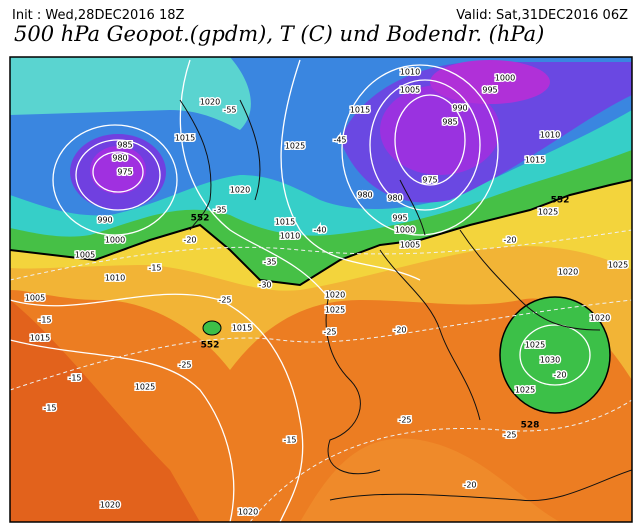 The image size is (640, 526). What do you see at coordinates (98, 15) in the screenshot?
I see `init-time: Init : Wed,28DEC2016 18Z` at bounding box center [98, 15].